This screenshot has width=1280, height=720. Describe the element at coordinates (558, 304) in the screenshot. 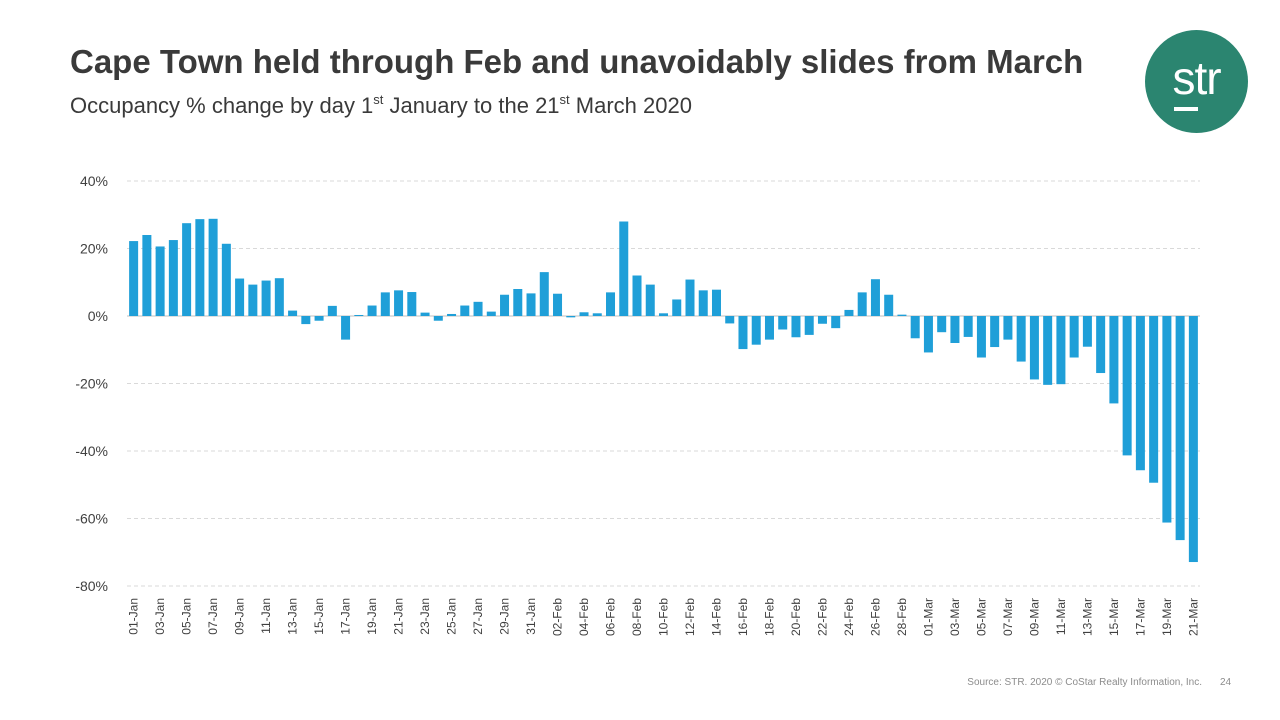

I see `bar-02-Feb` at that location.